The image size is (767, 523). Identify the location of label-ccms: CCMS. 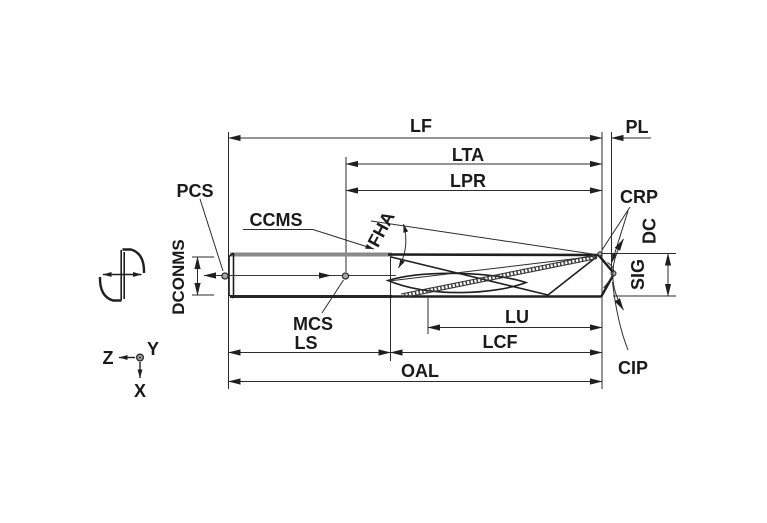
(276, 220).